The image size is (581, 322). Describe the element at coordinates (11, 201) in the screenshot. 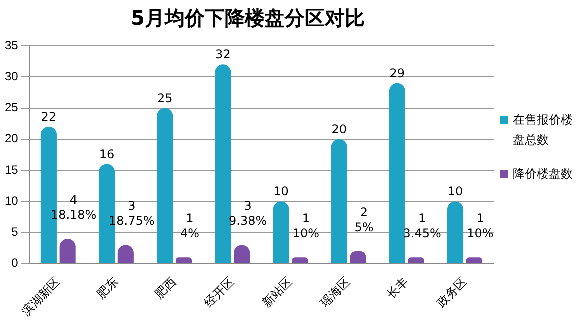

I see `y-tick-label: 10` at that location.